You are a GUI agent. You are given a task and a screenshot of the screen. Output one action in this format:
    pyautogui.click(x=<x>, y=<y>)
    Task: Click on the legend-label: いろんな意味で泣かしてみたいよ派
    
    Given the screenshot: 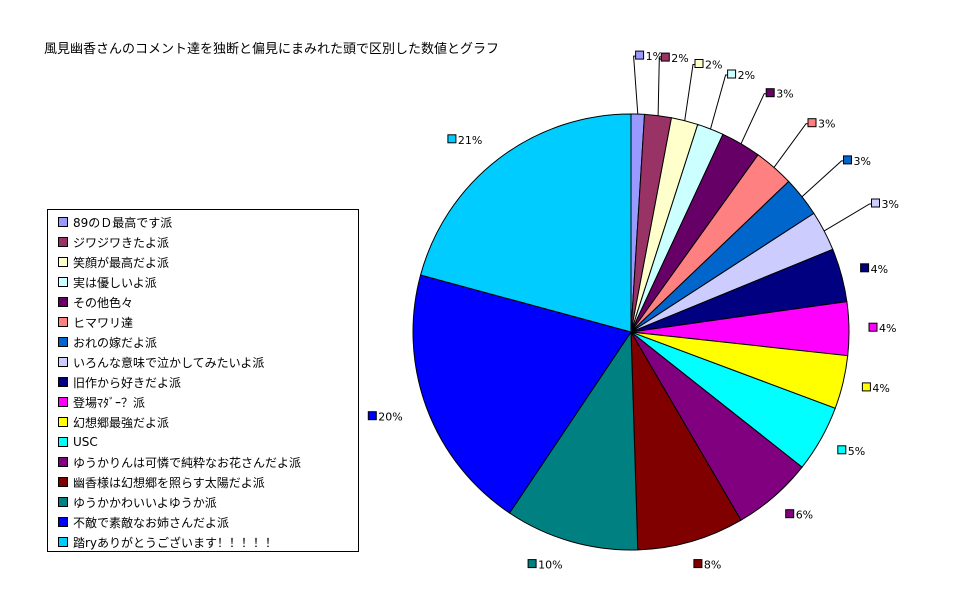 What is the action you would take?
    pyautogui.click(x=169, y=362)
    